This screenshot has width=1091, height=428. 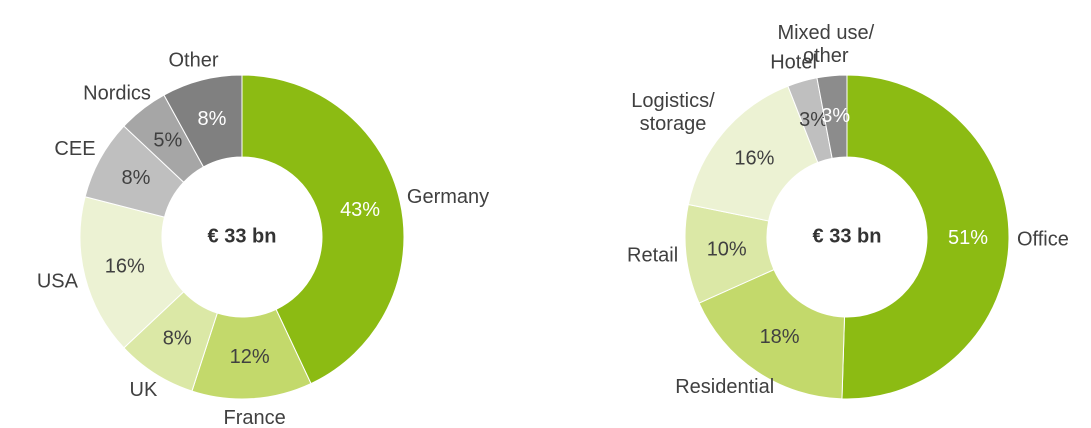 I want to click on category-label: France, so click(x=254, y=417).